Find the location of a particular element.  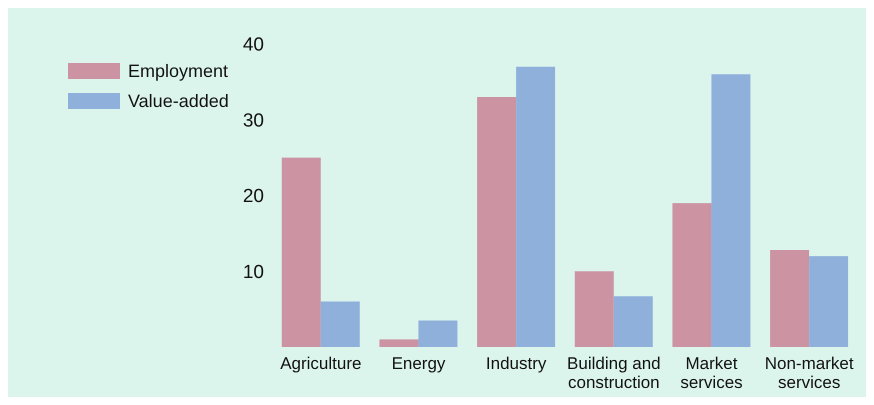

x-tick-label: Agriculture is located at coordinates (321, 363).